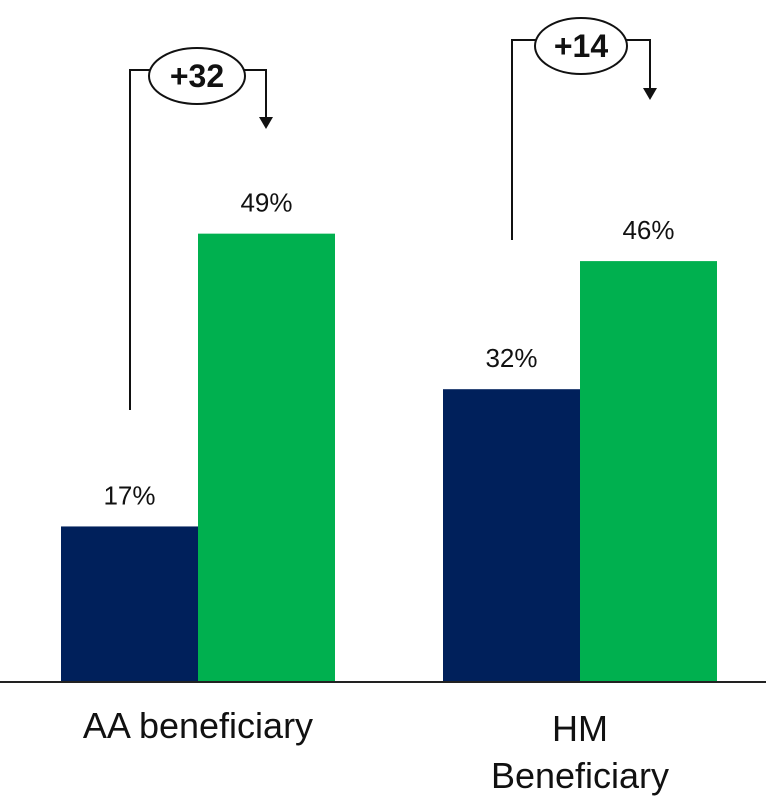 The width and height of the screenshot is (766, 799). I want to click on difference-label-2: +14, so click(581, 46).